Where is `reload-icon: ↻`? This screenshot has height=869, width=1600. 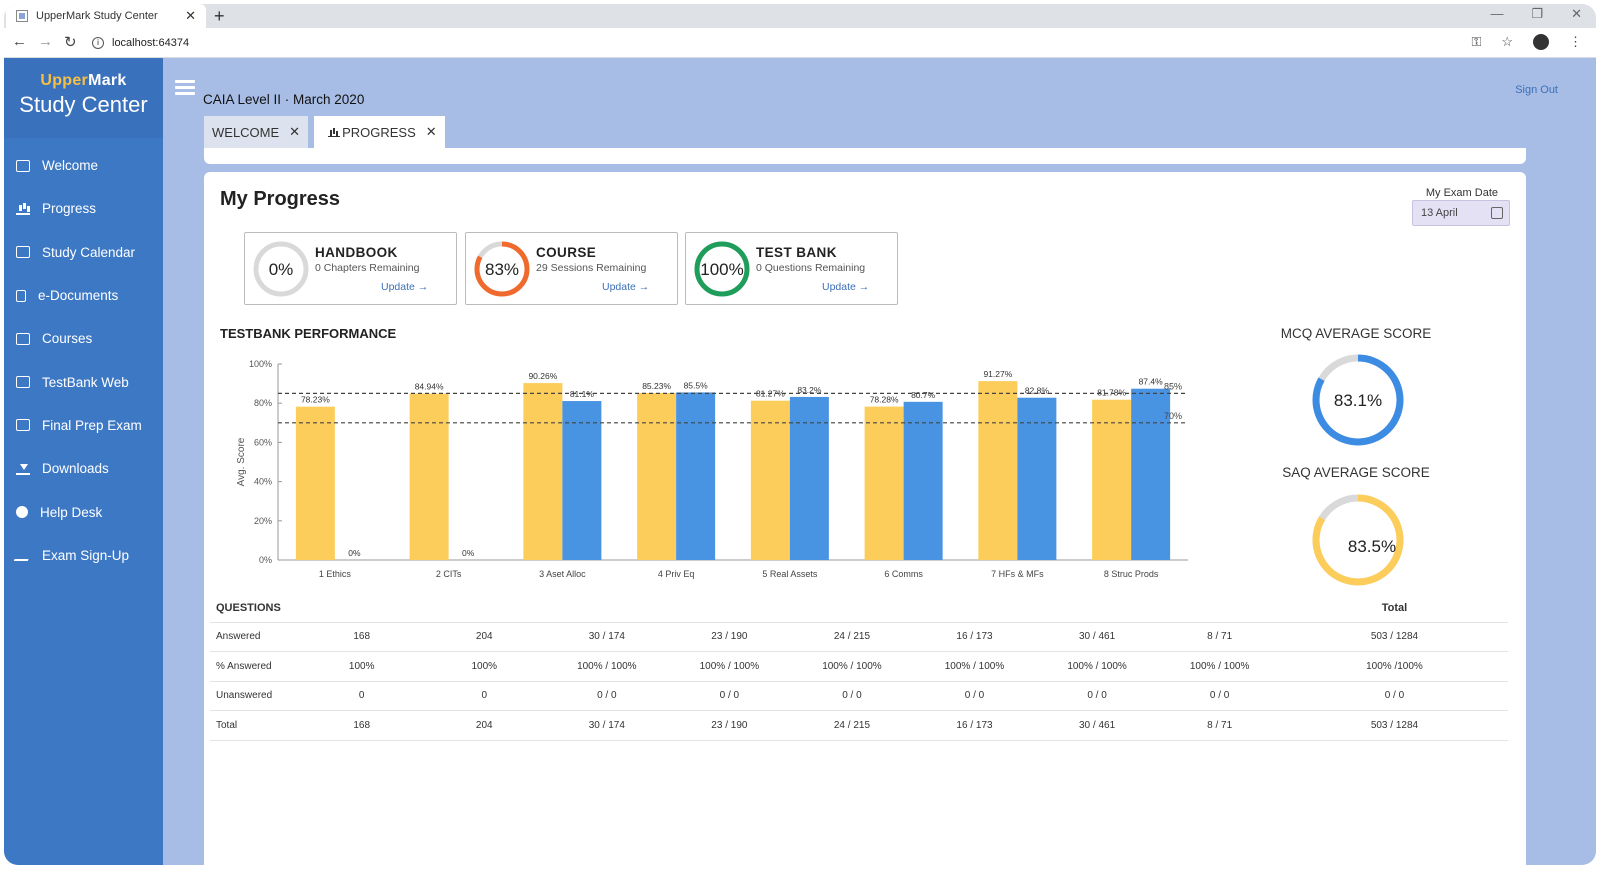
reload-icon: ↻ is located at coordinates (70, 42).